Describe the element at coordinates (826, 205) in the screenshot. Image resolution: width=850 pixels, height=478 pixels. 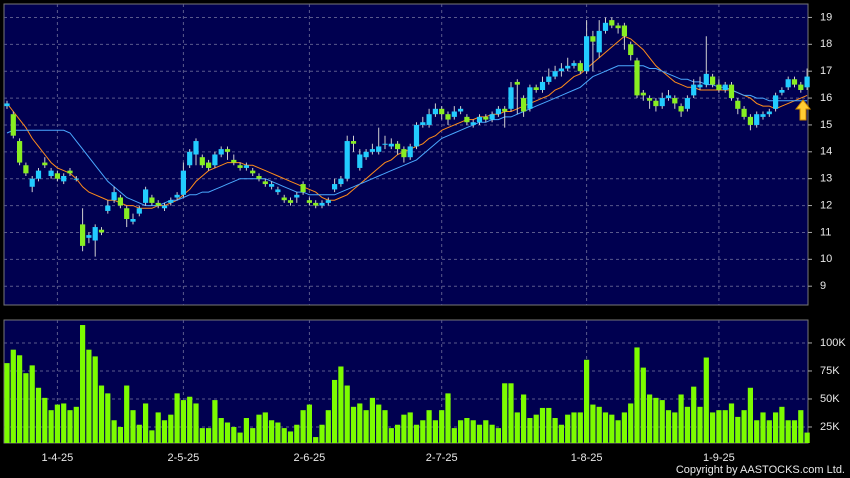
I see `y-tick-label: 12` at that location.